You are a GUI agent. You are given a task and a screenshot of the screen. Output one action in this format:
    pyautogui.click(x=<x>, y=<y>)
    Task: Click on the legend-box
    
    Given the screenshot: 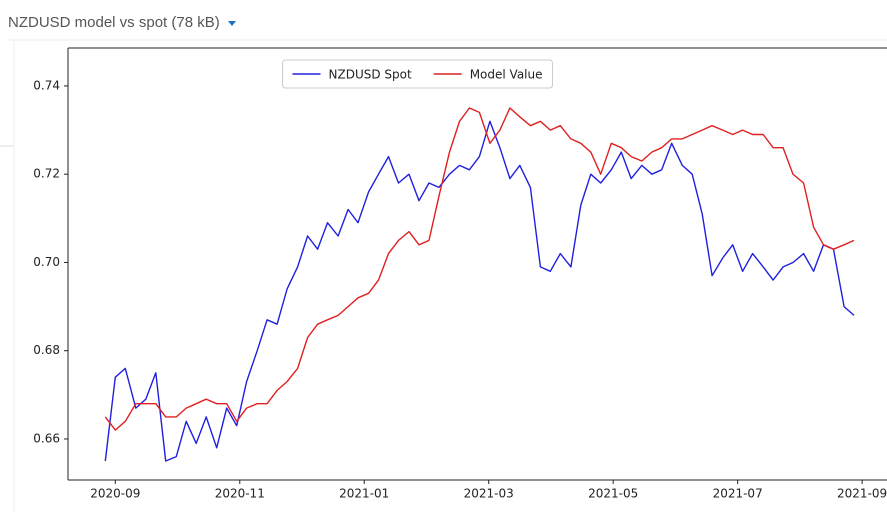 What is the action you would take?
    pyautogui.click(x=417, y=74)
    